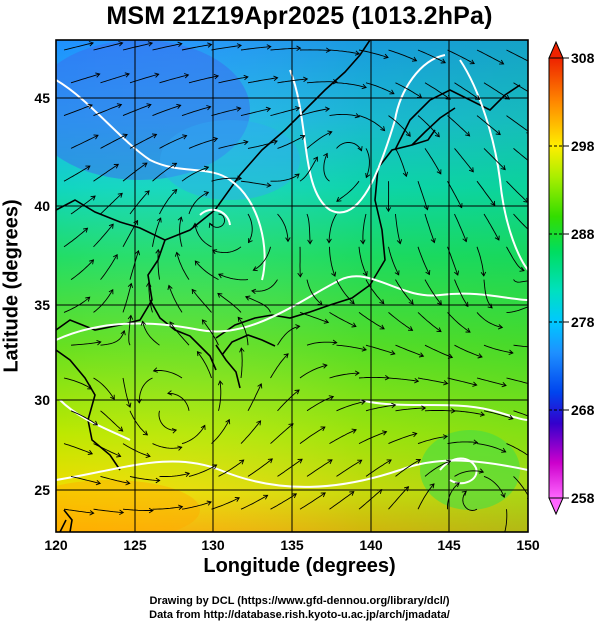 This screenshot has height=625, width=599. Describe the element at coordinates (299, 566) in the screenshot. I see `x-axis-title: Longitude (degrees)` at that location.